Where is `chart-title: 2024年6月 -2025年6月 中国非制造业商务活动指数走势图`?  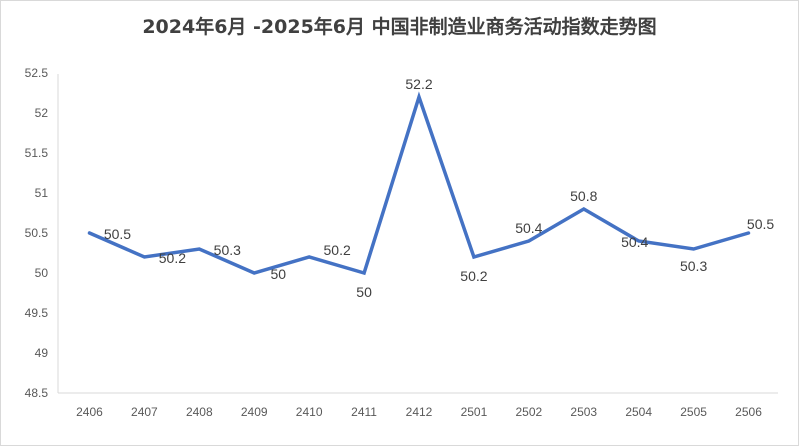
chart-title: 2024年6月 -2025年6月 中国非制造业商务活动指数走势图 is located at coordinates (399, 27).